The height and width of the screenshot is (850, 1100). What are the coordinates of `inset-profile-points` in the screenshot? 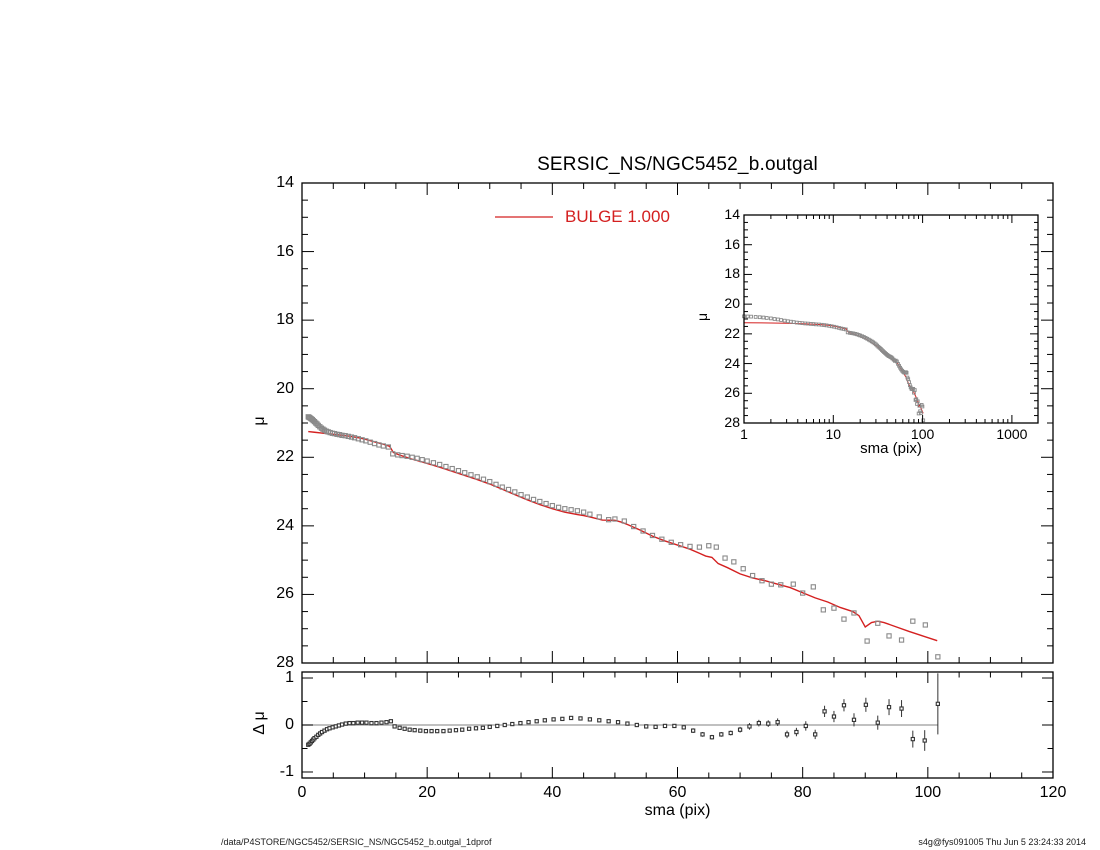 It's located at (834, 368).